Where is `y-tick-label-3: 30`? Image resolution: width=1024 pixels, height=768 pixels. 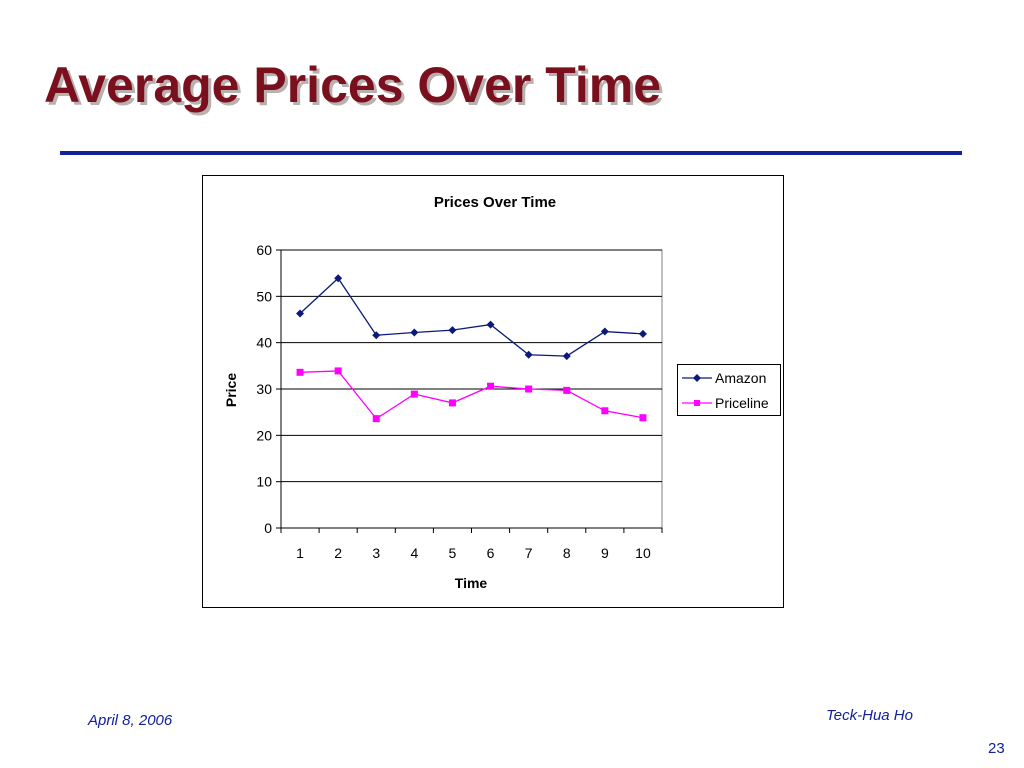
y-tick-label-3: 30 is located at coordinates (264, 389).